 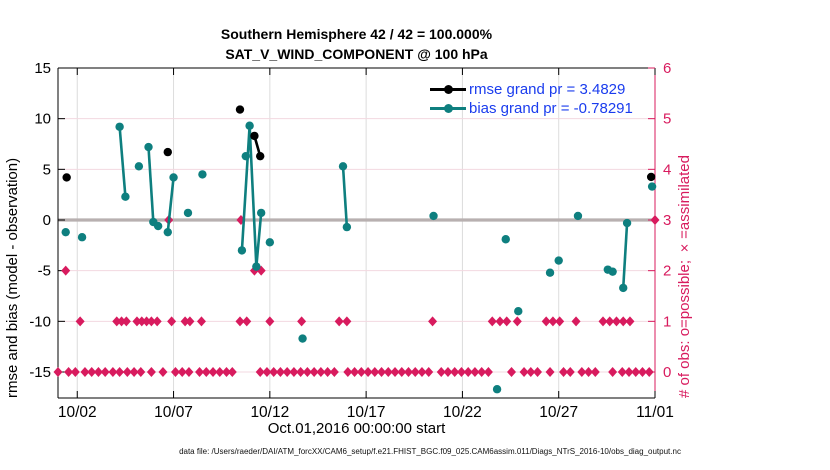 I want to click on x-tick-label: 10/02, so click(x=77, y=412).